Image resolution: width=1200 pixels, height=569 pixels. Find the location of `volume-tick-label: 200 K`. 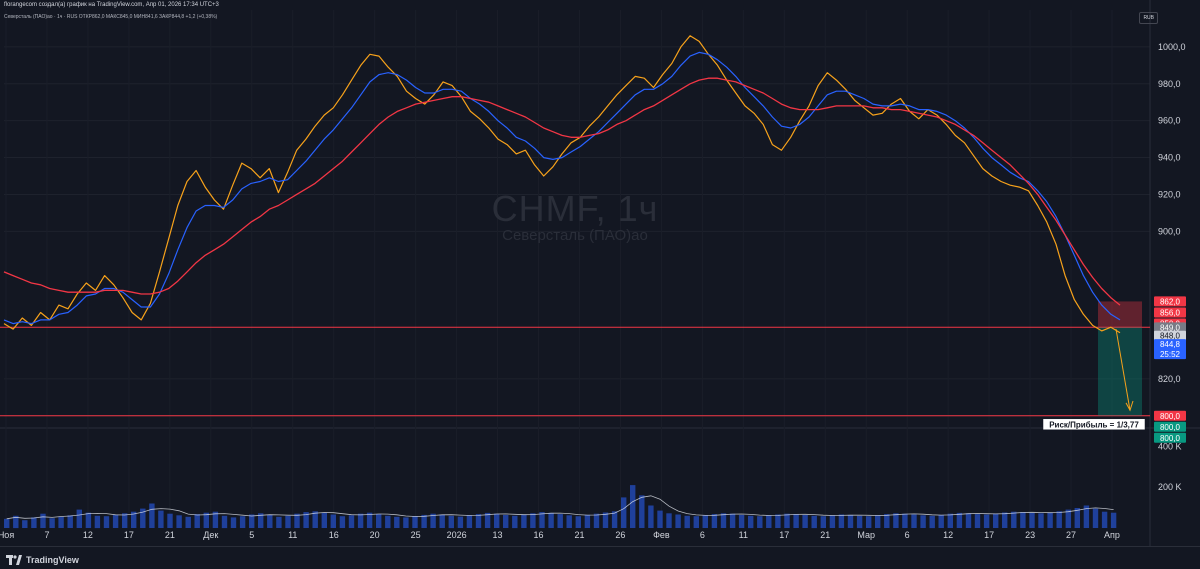

volume-tick-label: 200 K is located at coordinates (1170, 487).